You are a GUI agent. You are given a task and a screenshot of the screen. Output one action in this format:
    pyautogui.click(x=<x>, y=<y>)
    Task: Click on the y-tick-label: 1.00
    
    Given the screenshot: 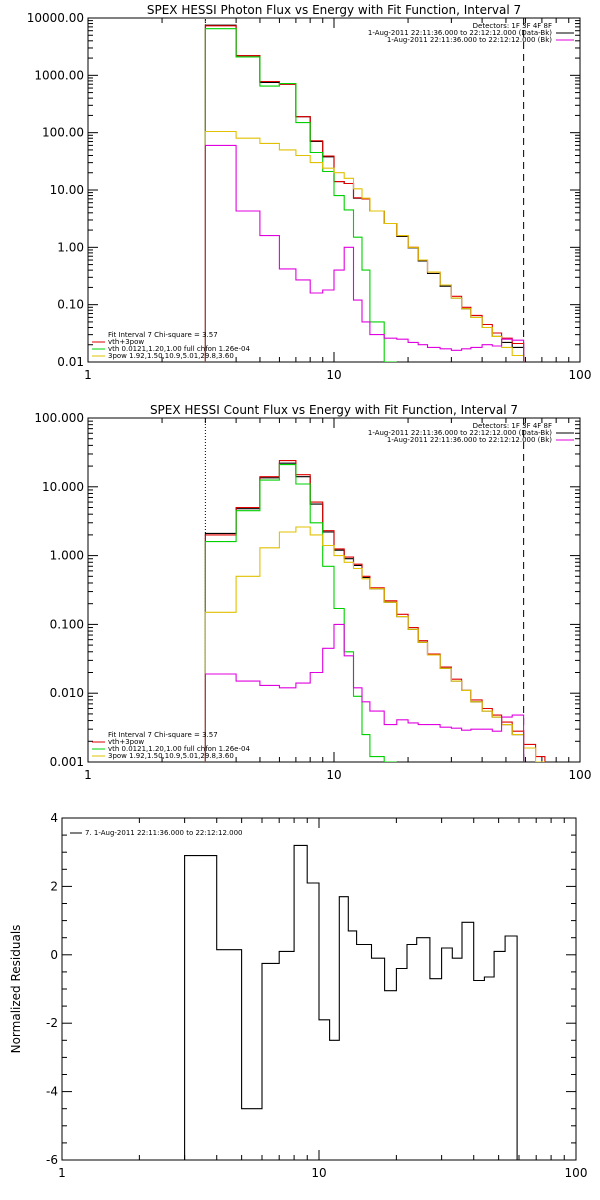 What is the action you would take?
    pyautogui.click(x=70, y=247)
    